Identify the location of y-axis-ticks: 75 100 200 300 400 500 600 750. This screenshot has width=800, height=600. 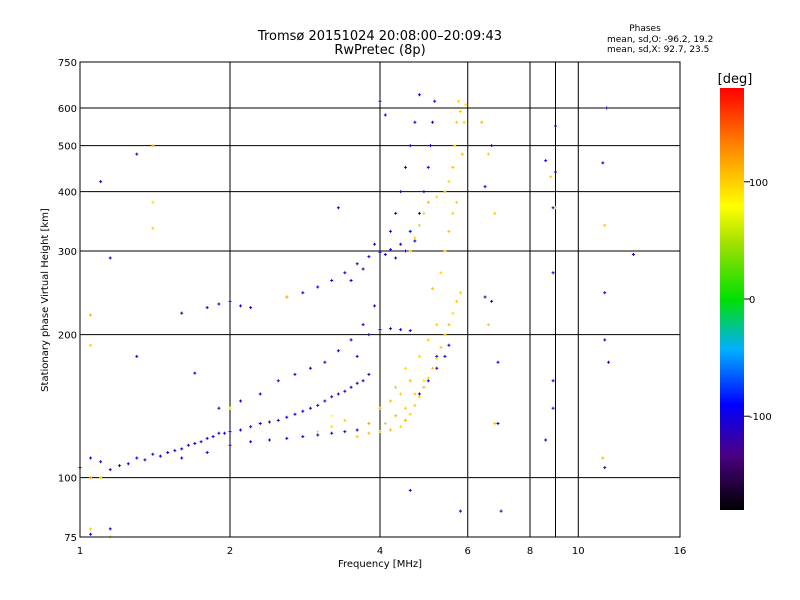
(67, 301).